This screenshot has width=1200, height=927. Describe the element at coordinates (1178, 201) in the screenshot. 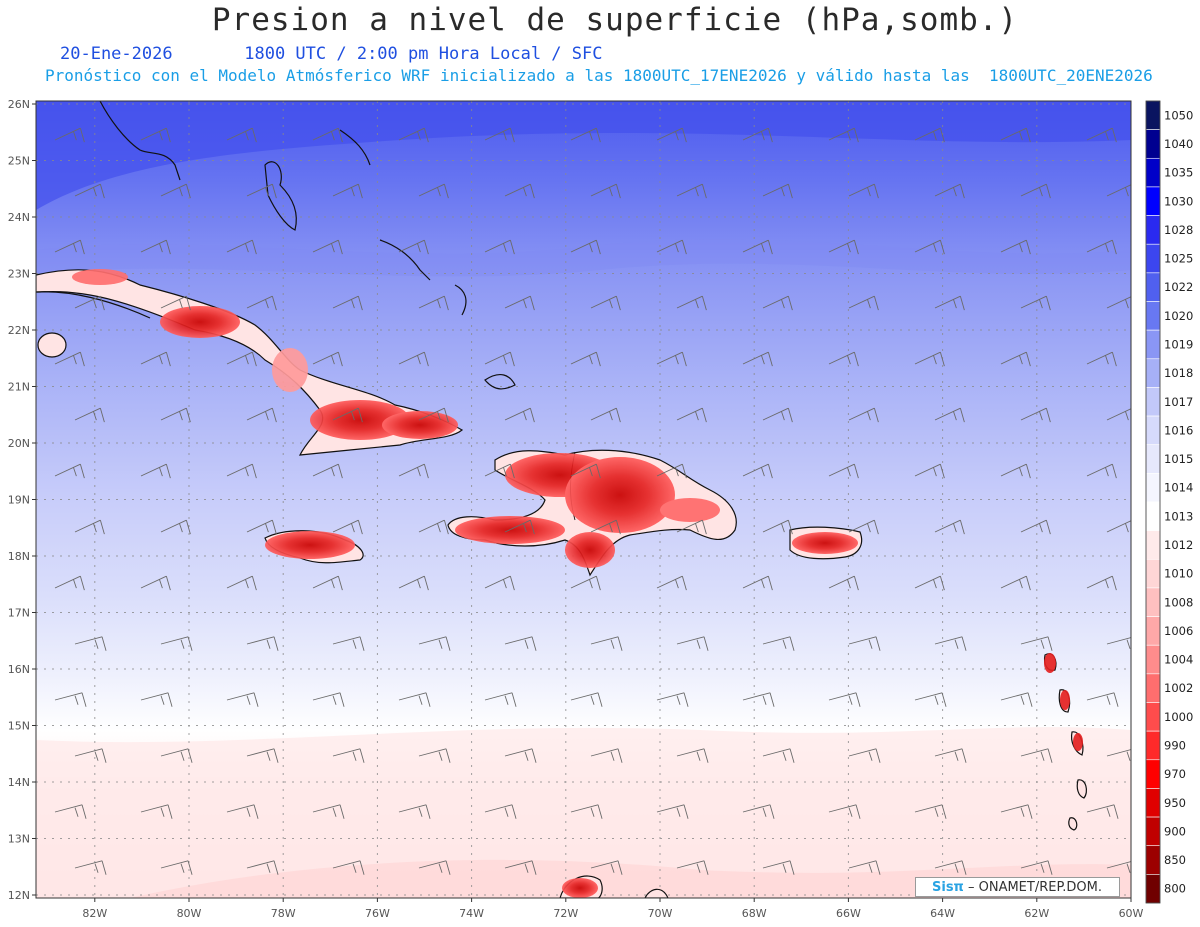

I see `colorbar-label: 1030` at that location.